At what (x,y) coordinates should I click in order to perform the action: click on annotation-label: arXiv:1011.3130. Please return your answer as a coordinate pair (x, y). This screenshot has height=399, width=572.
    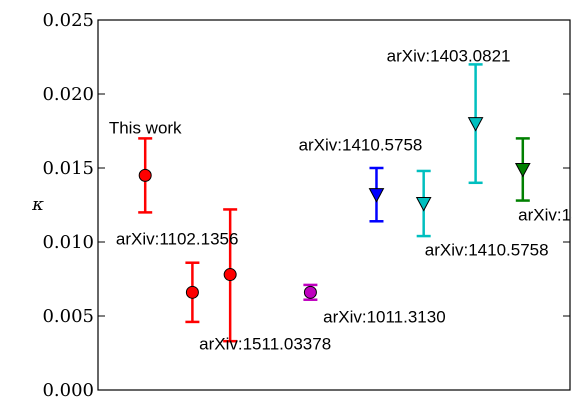
    Looking at the image, I should click on (384, 316).